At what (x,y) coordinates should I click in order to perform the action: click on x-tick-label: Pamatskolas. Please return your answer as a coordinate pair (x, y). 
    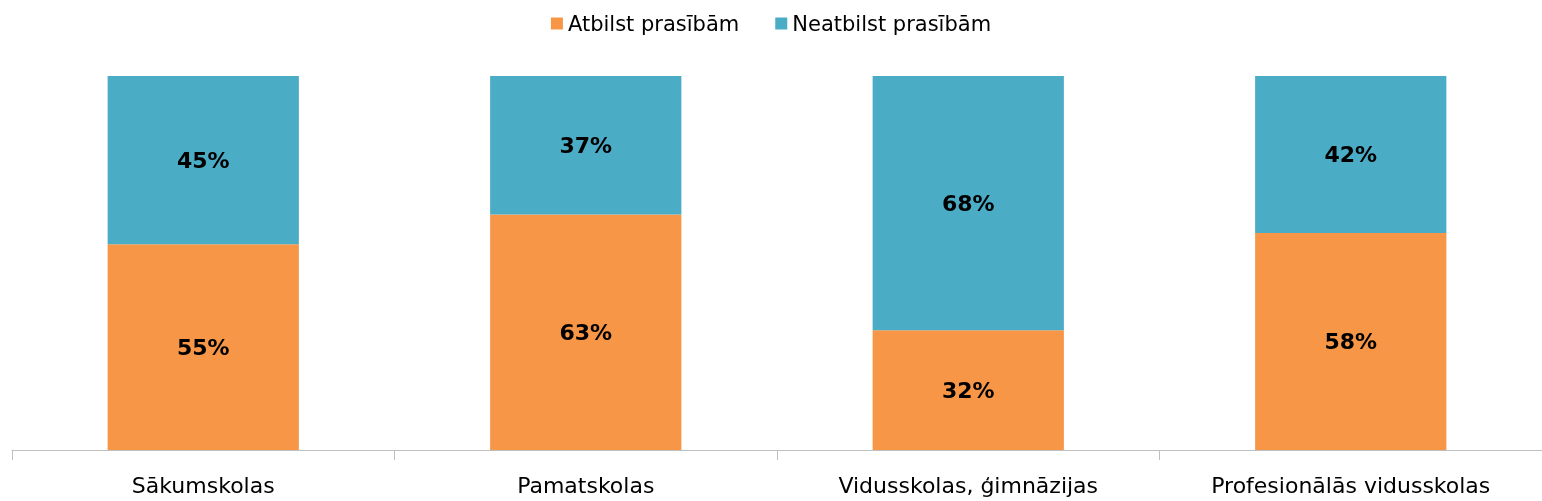
    Looking at the image, I should click on (586, 485).